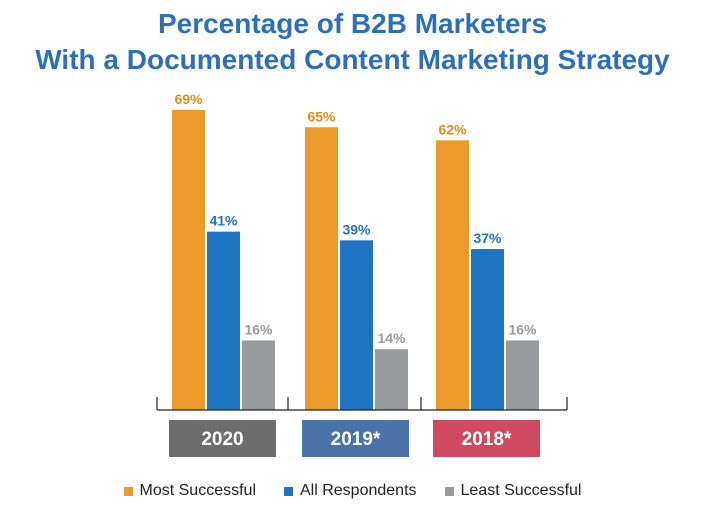 The image size is (705, 512). Describe the element at coordinates (522, 329) in the screenshot. I see `data-label-least-successful-2018: 16%` at that location.